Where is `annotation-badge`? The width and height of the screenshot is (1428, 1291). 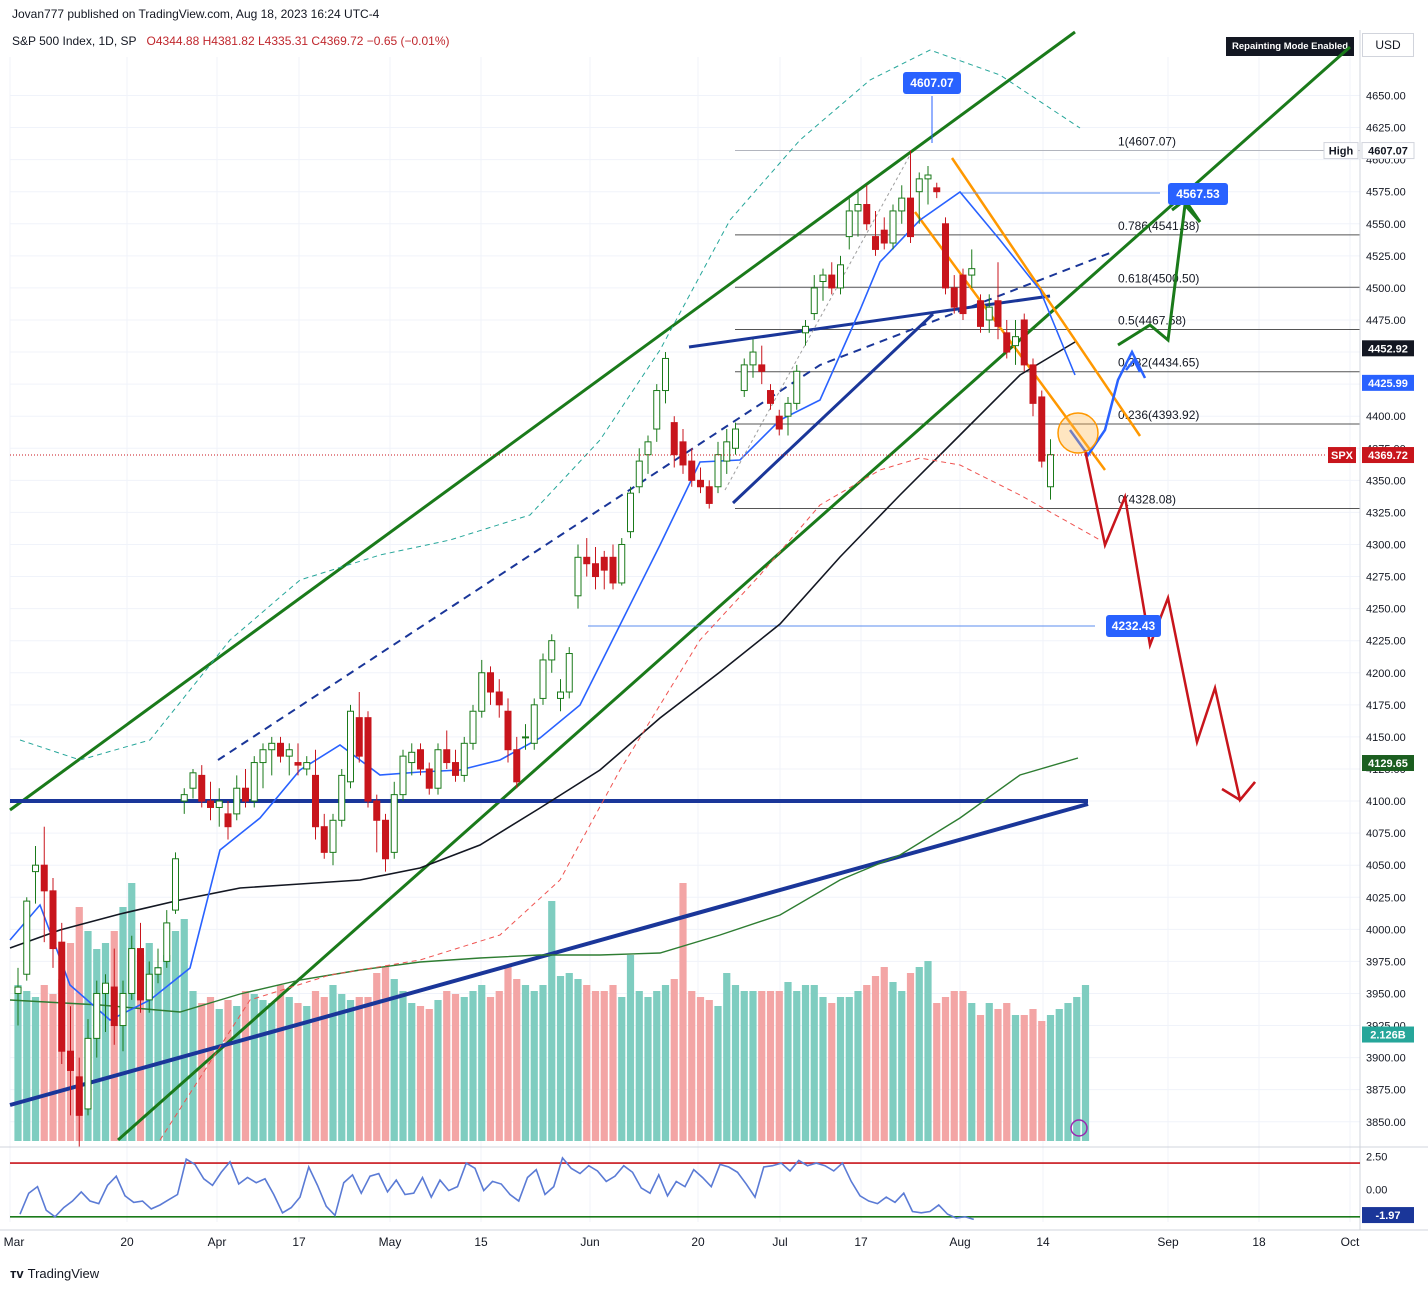
annotation-badge is located at coordinates (932, 83).